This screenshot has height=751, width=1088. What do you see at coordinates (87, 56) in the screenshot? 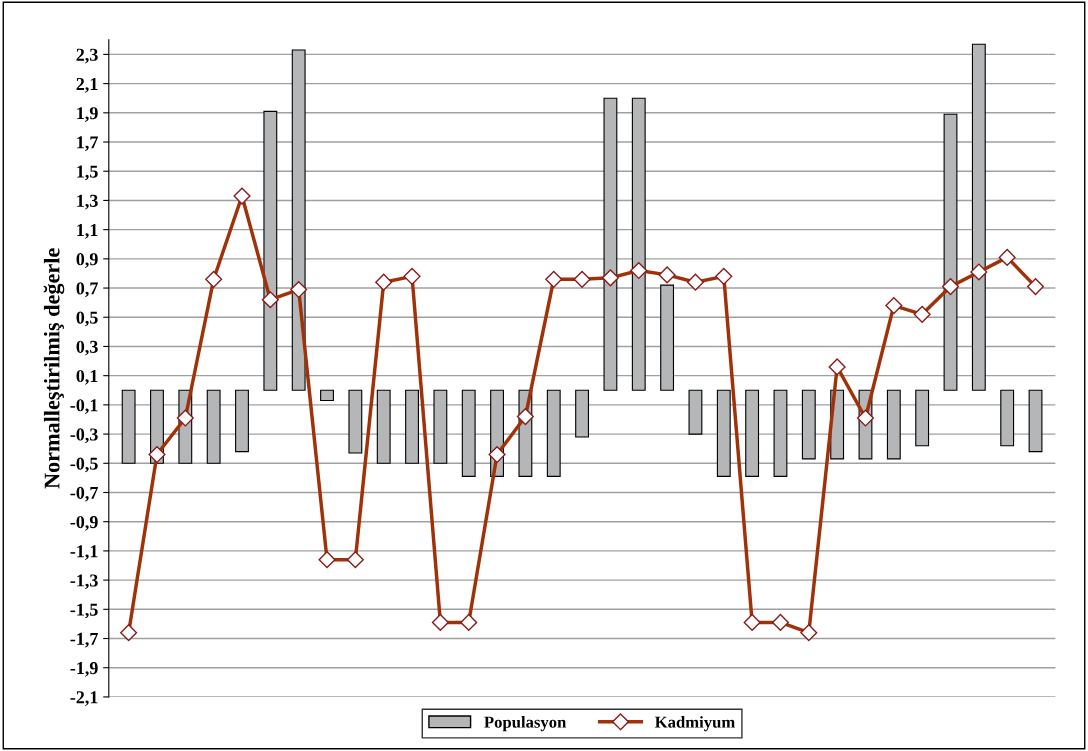
I see `y-tick-label: 2,3` at bounding box center [87, 56].